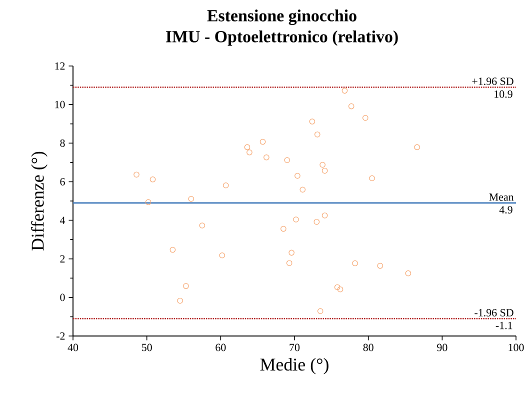  What do you see at coordinates (147, 348) in the screenshot?
I see `x-tick-label: 50` at bounding box center [147, 348].